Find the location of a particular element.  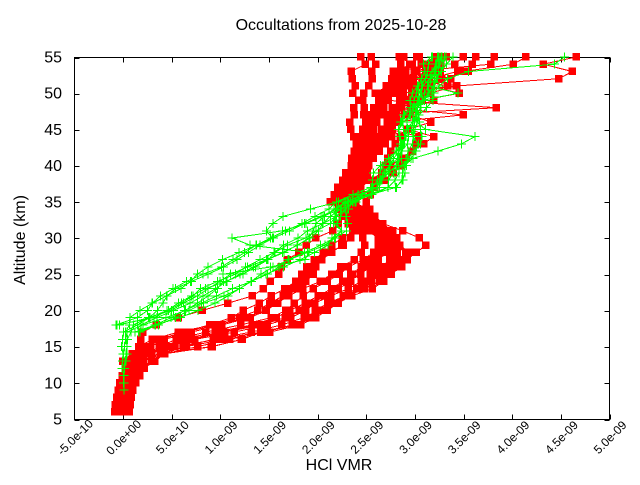

svg-text: 50 is located at coordinates (53, 94).